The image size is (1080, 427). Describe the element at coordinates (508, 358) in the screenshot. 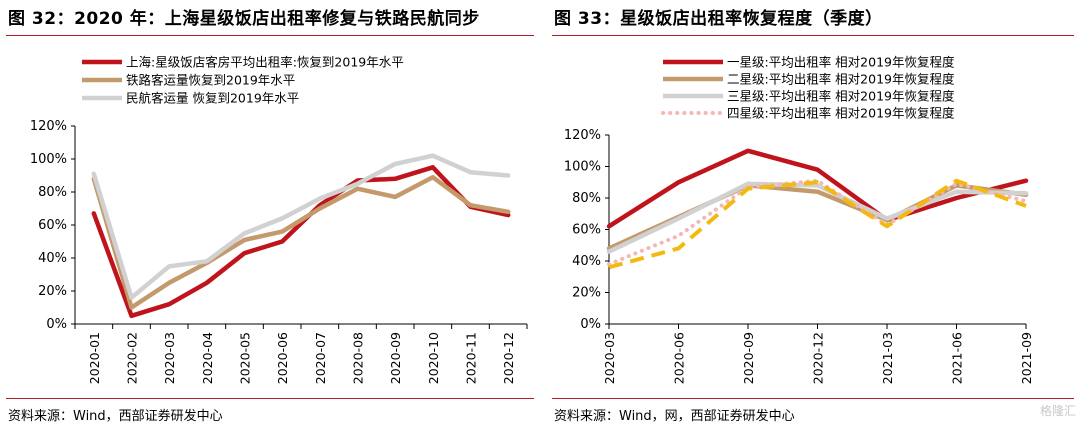

I see `left-x-tick-label: 2020-12` at that location.